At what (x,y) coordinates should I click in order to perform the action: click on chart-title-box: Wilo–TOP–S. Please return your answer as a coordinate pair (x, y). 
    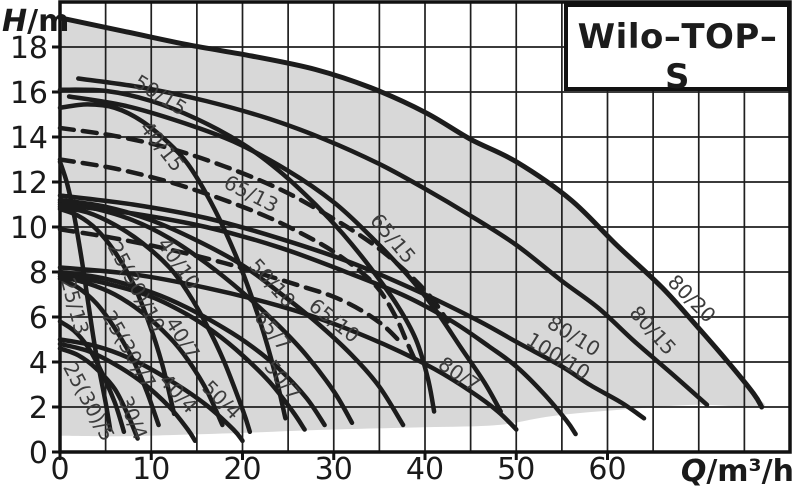
    Looking at the image, I should click on (677, 50).